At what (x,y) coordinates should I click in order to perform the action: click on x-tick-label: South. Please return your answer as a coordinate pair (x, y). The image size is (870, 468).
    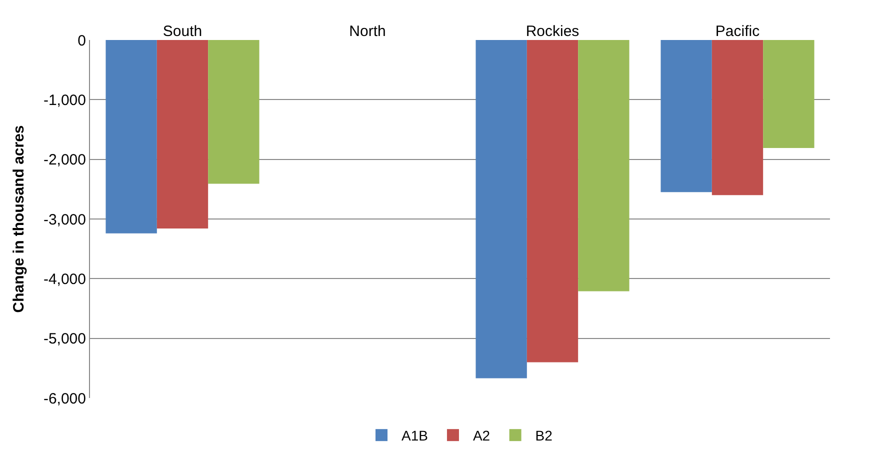
    Looking at the image, I should click on (182, 31).